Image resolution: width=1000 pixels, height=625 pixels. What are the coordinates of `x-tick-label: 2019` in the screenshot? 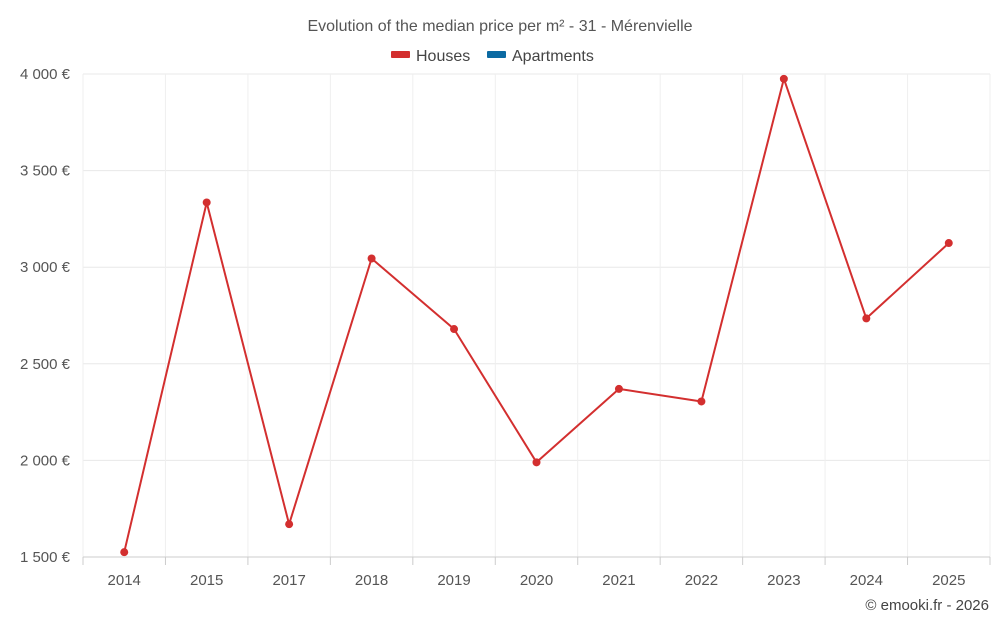 It's located at (453, 580).